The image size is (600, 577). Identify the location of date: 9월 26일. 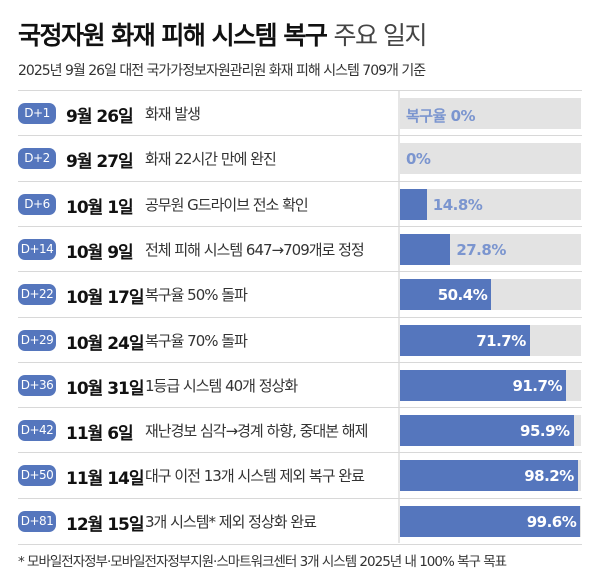
(100, 117).